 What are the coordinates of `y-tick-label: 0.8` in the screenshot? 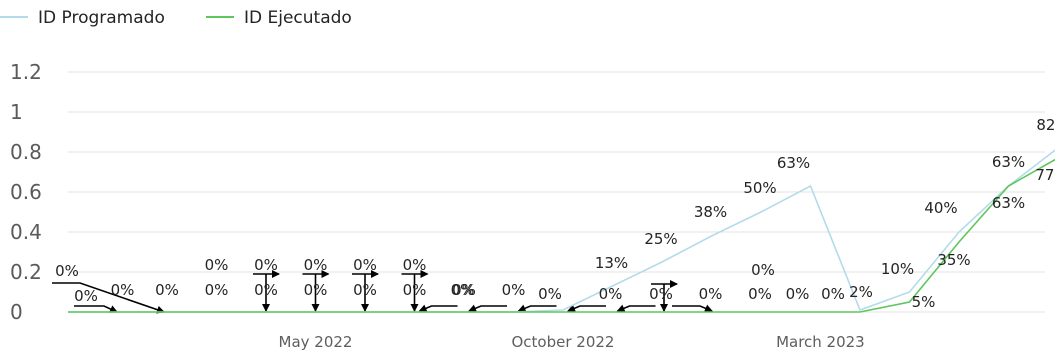 It's located at (26, 152).